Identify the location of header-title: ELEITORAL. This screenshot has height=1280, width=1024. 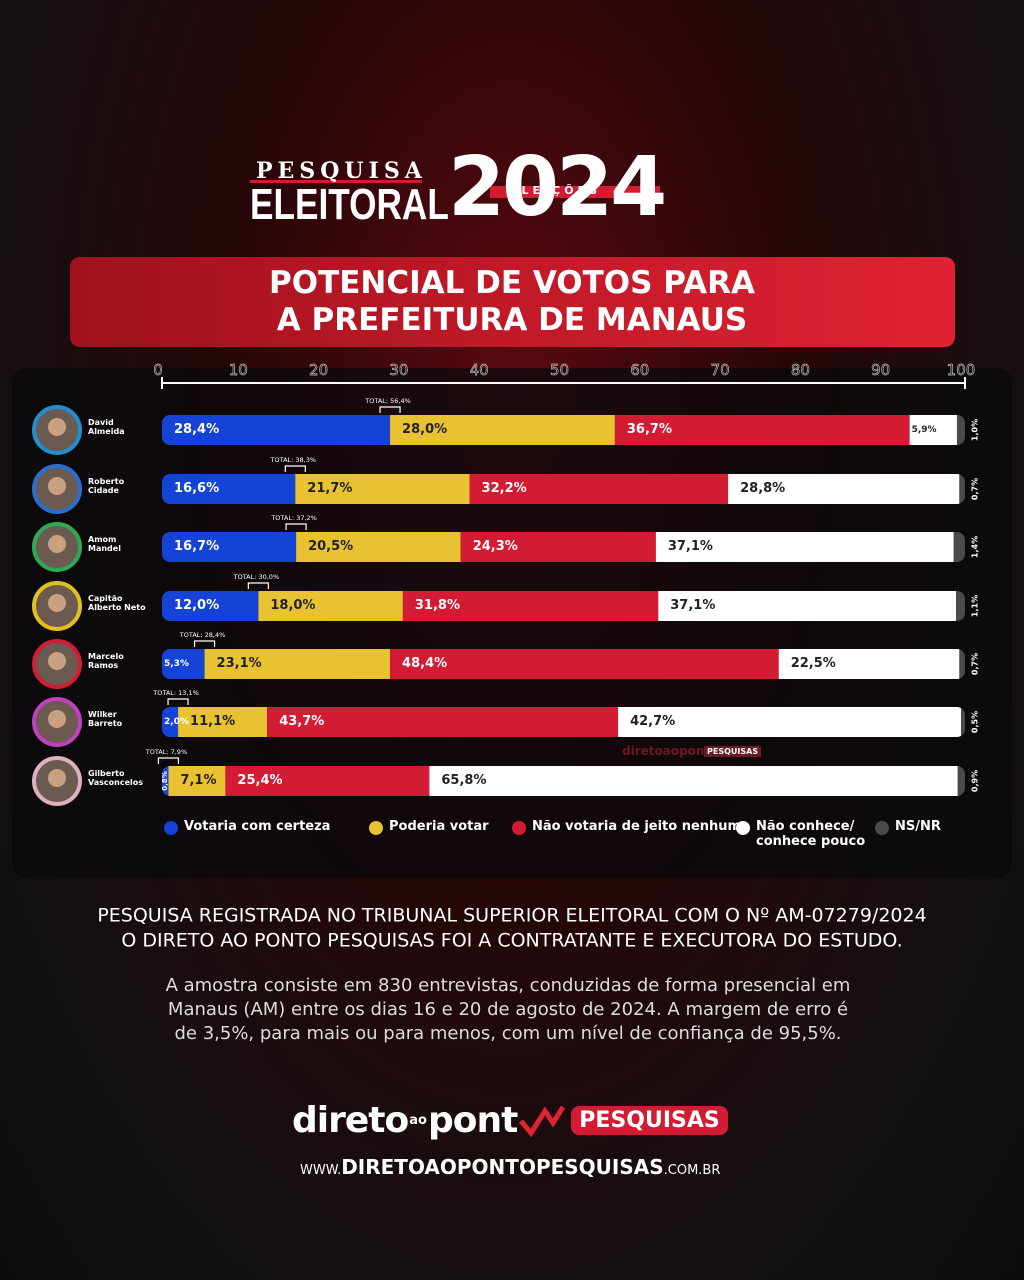
(349, 204).